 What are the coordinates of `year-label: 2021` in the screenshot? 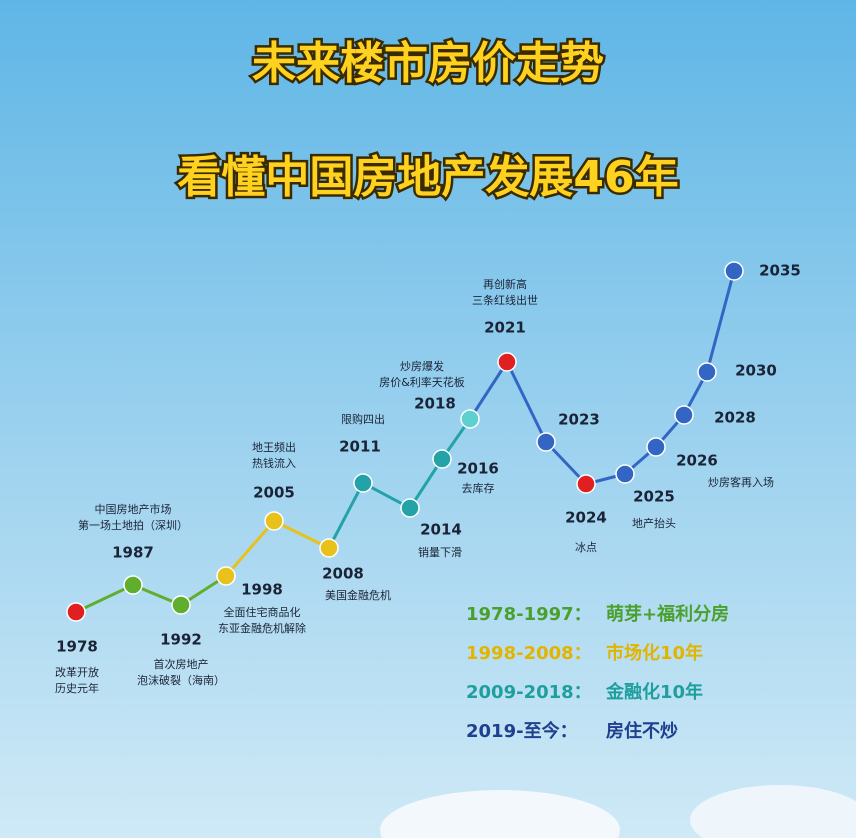 It's located at (505, 328).